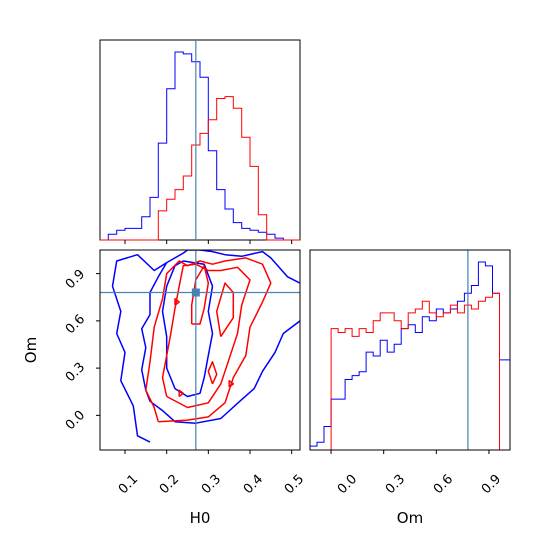  What do you see at coordinates (75, 372) in the screenshot?
I see `tick-label-om-y-1: 0.3` at bounding box center [75, 372].